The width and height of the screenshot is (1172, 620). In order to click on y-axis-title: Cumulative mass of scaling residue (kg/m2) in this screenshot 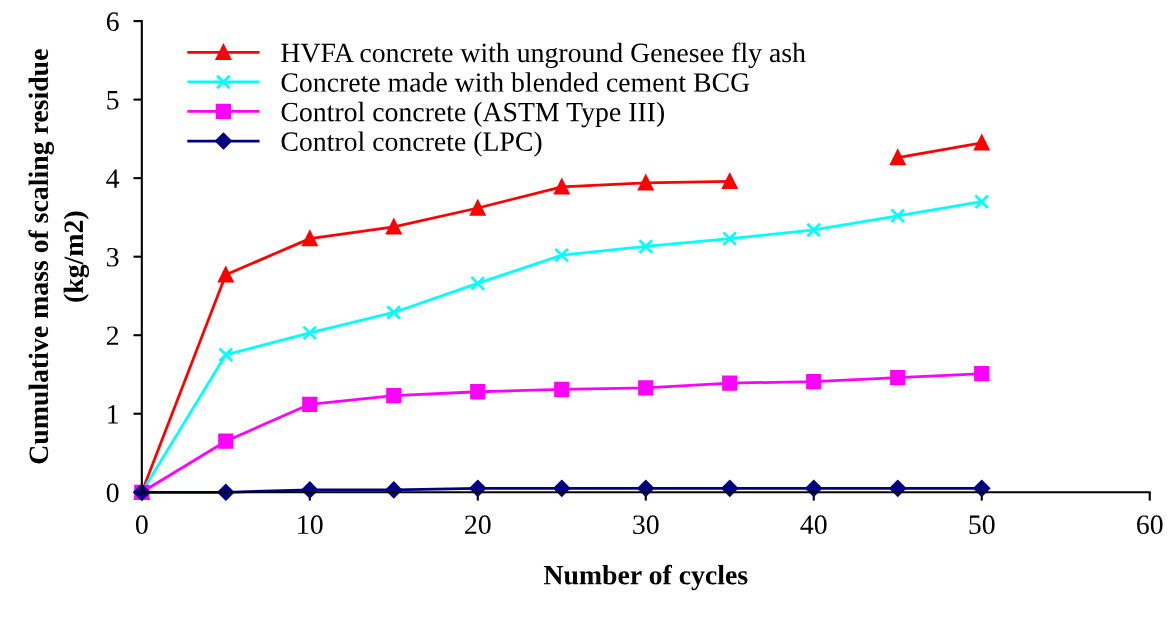, I will do `click(59, 256)`.